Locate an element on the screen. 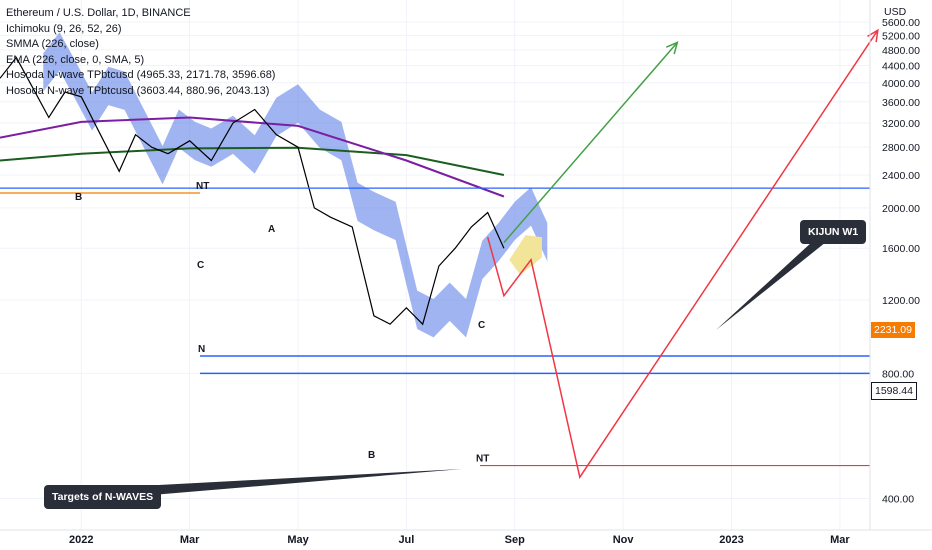 The height and width of the screenshot is (550, 932). price-tick-label: 3200.00 is located at coordinates (901, 124).